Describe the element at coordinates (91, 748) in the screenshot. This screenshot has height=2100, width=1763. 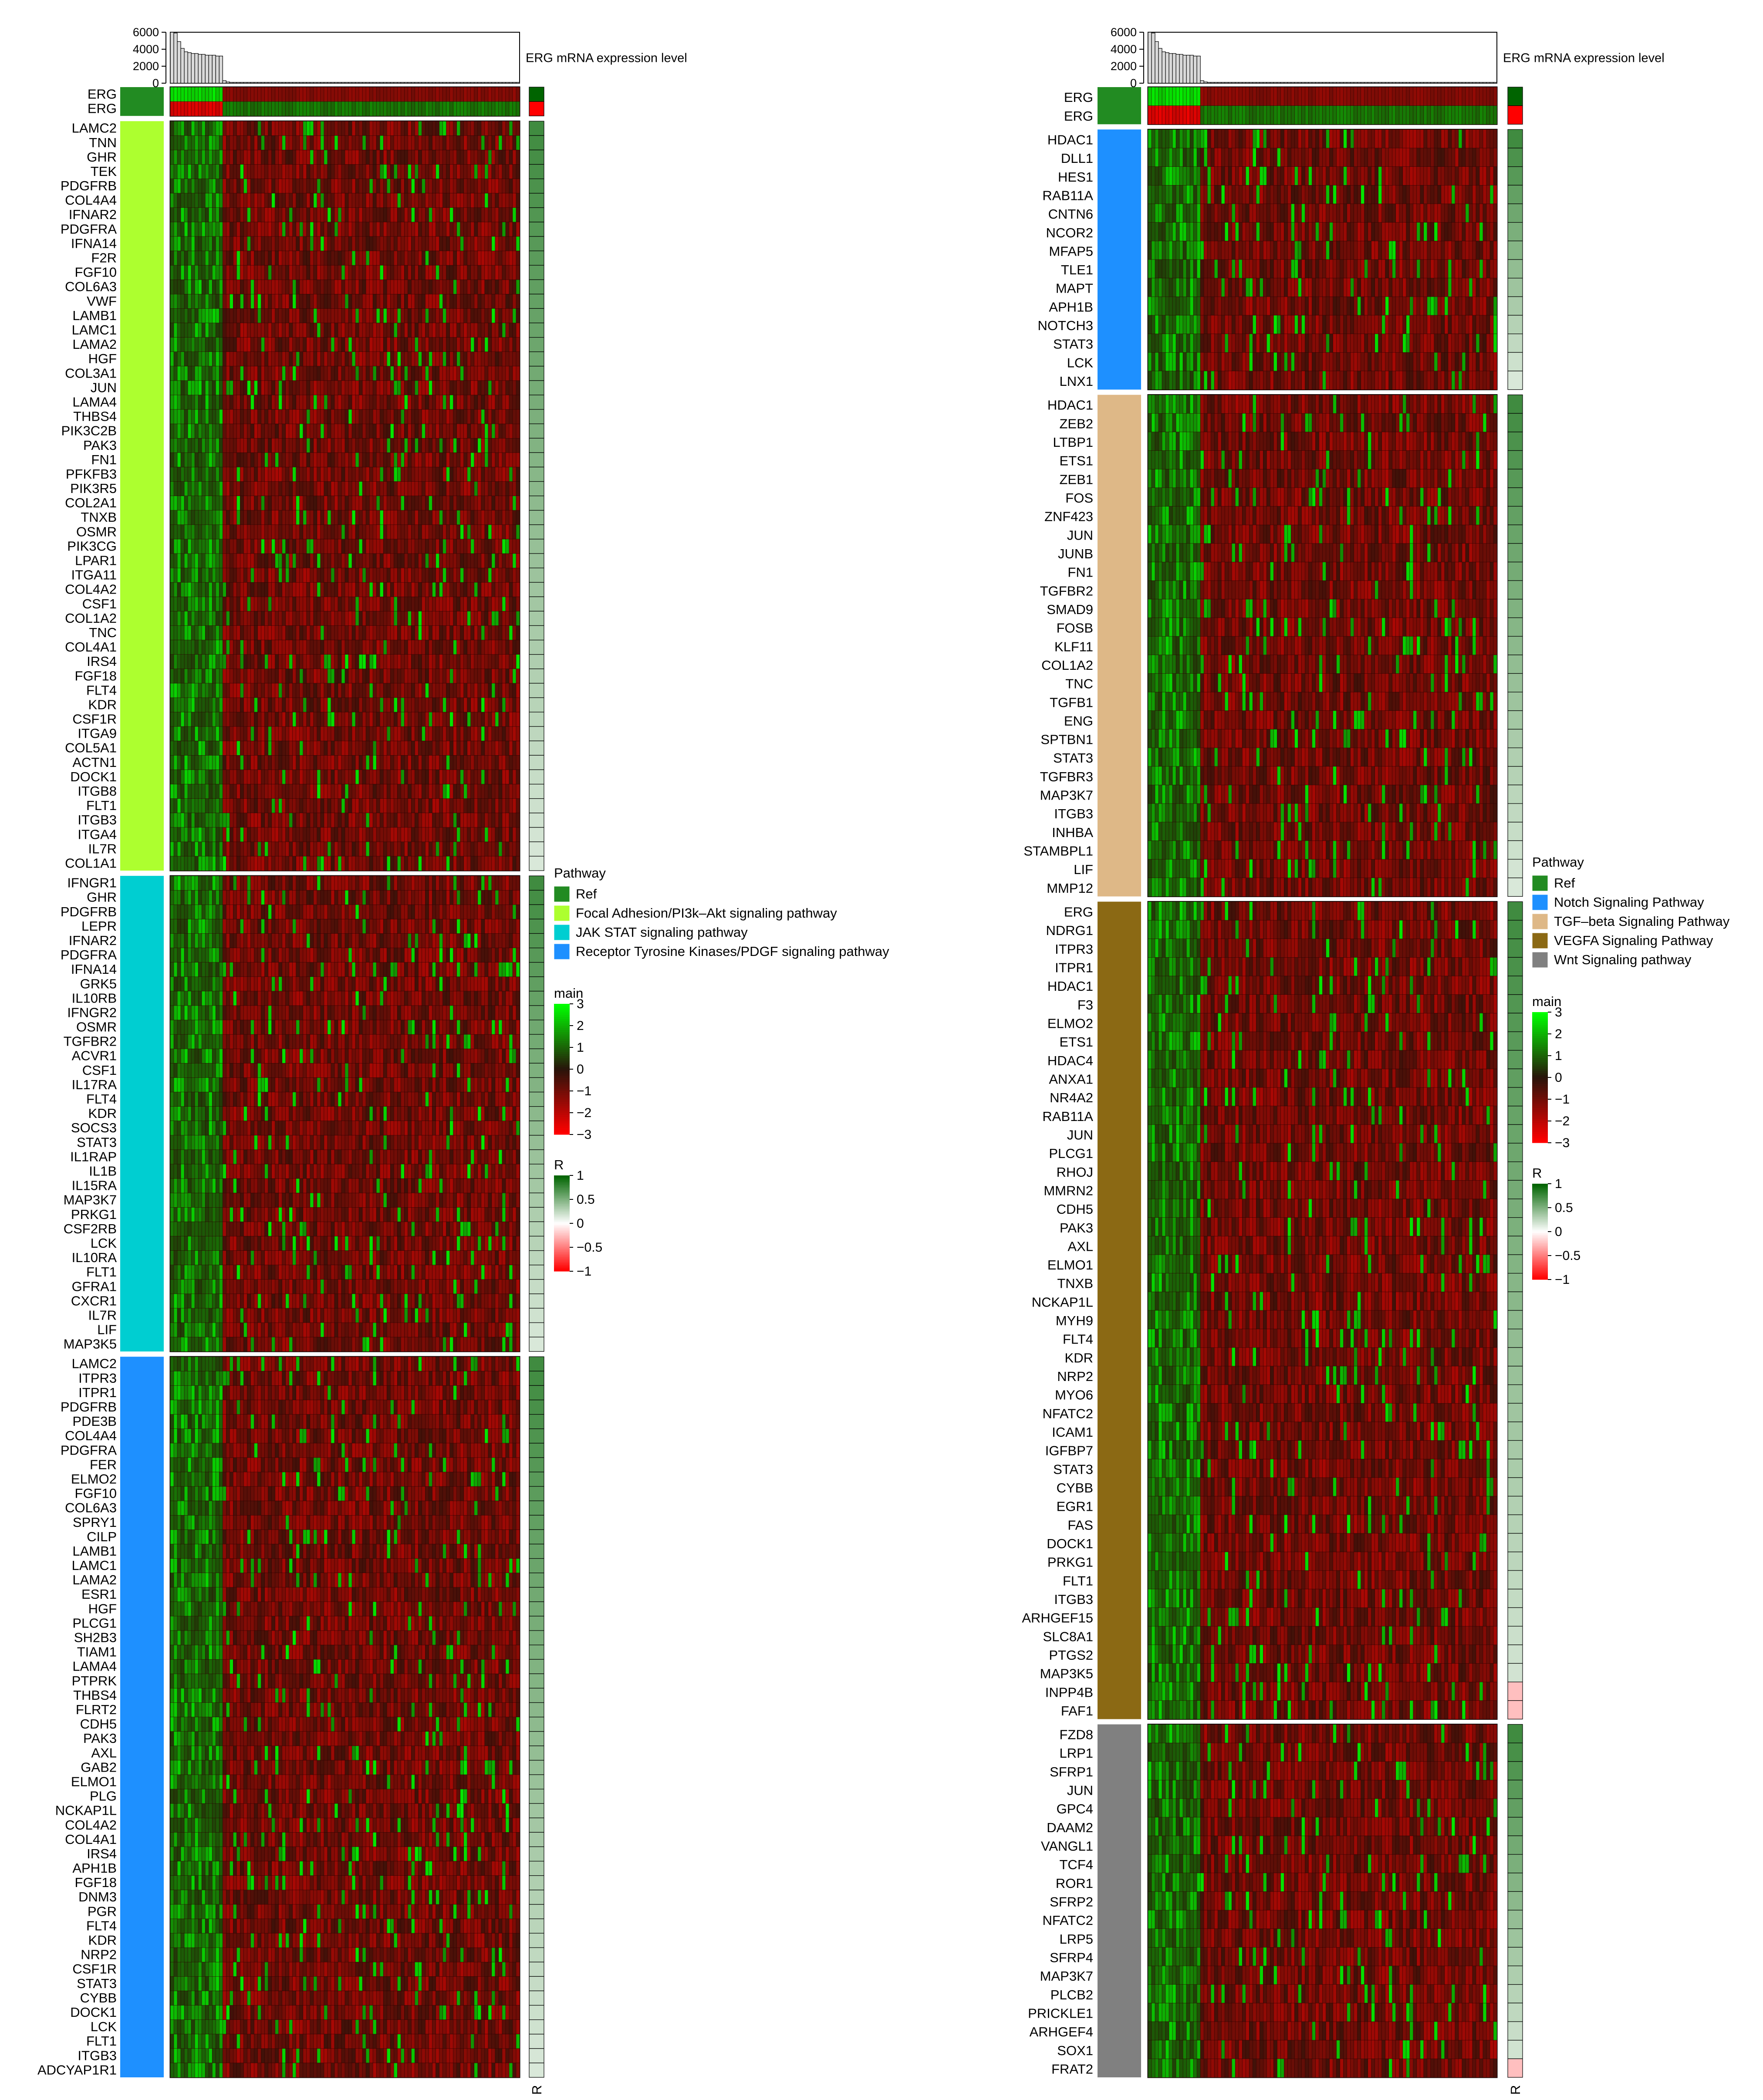
I see `gene-label: COL5A1` at that location.